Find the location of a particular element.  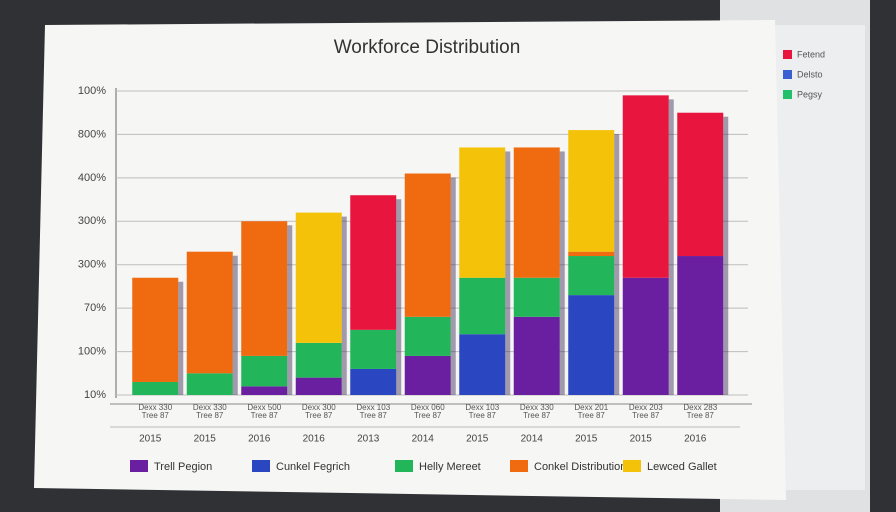

legend-label: Cunkel Fegrich is located at coordinates (313, 467).